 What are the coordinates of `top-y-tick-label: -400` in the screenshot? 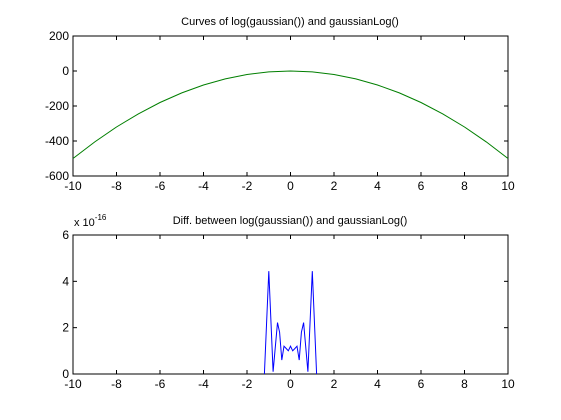 It's located at (57, 141).